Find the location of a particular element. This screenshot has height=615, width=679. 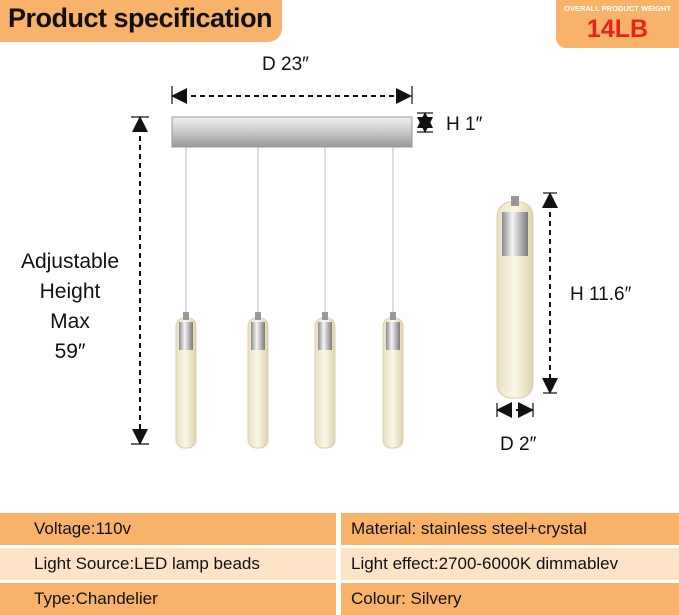

adjustable-label: Adjustable is located at coordinates (70, 261).